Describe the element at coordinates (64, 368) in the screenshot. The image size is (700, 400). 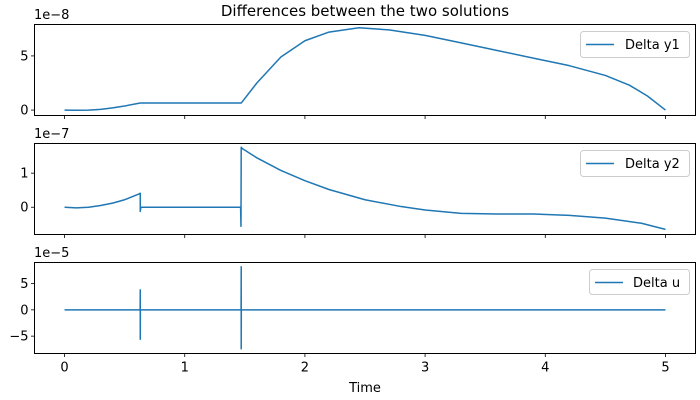
I see `x-tick-label: 0` at that location.